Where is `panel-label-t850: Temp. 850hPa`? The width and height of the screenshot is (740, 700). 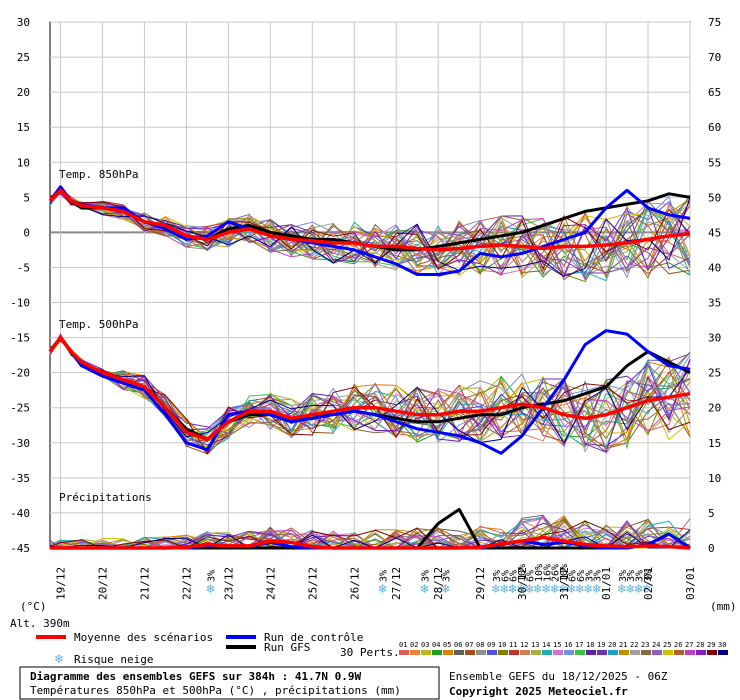
panel-label-t850: Temp. 850hPa is located at coordinates (98, 174).